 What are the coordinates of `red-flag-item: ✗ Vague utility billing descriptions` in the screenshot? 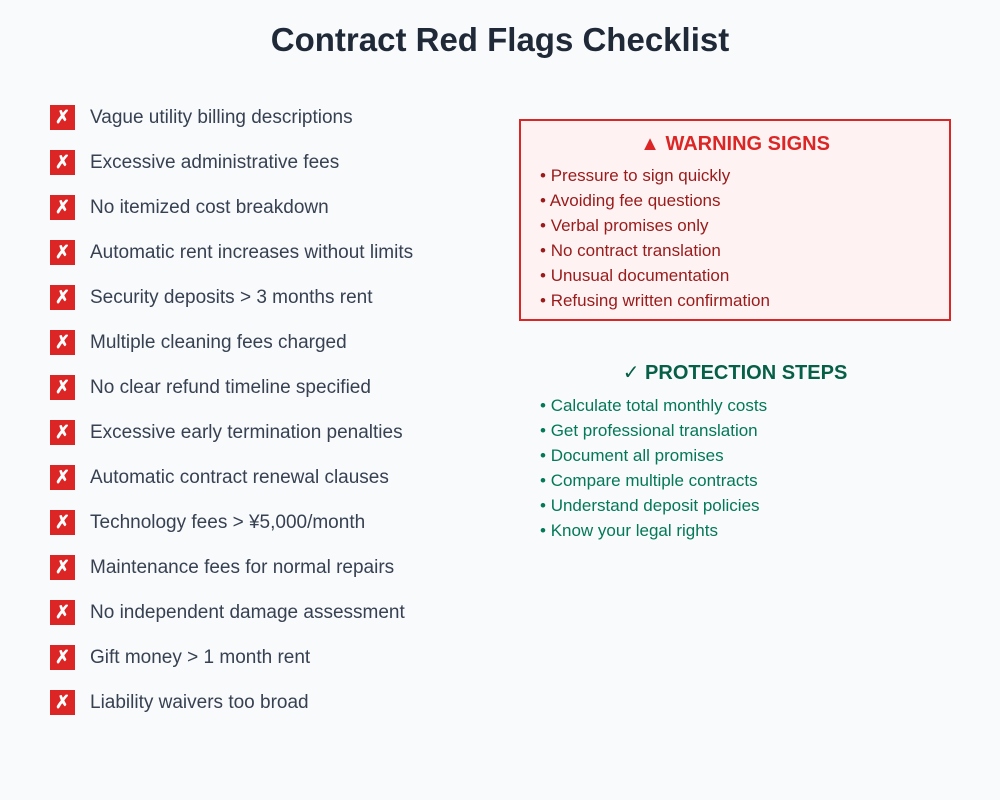 It's located at (231, 117).